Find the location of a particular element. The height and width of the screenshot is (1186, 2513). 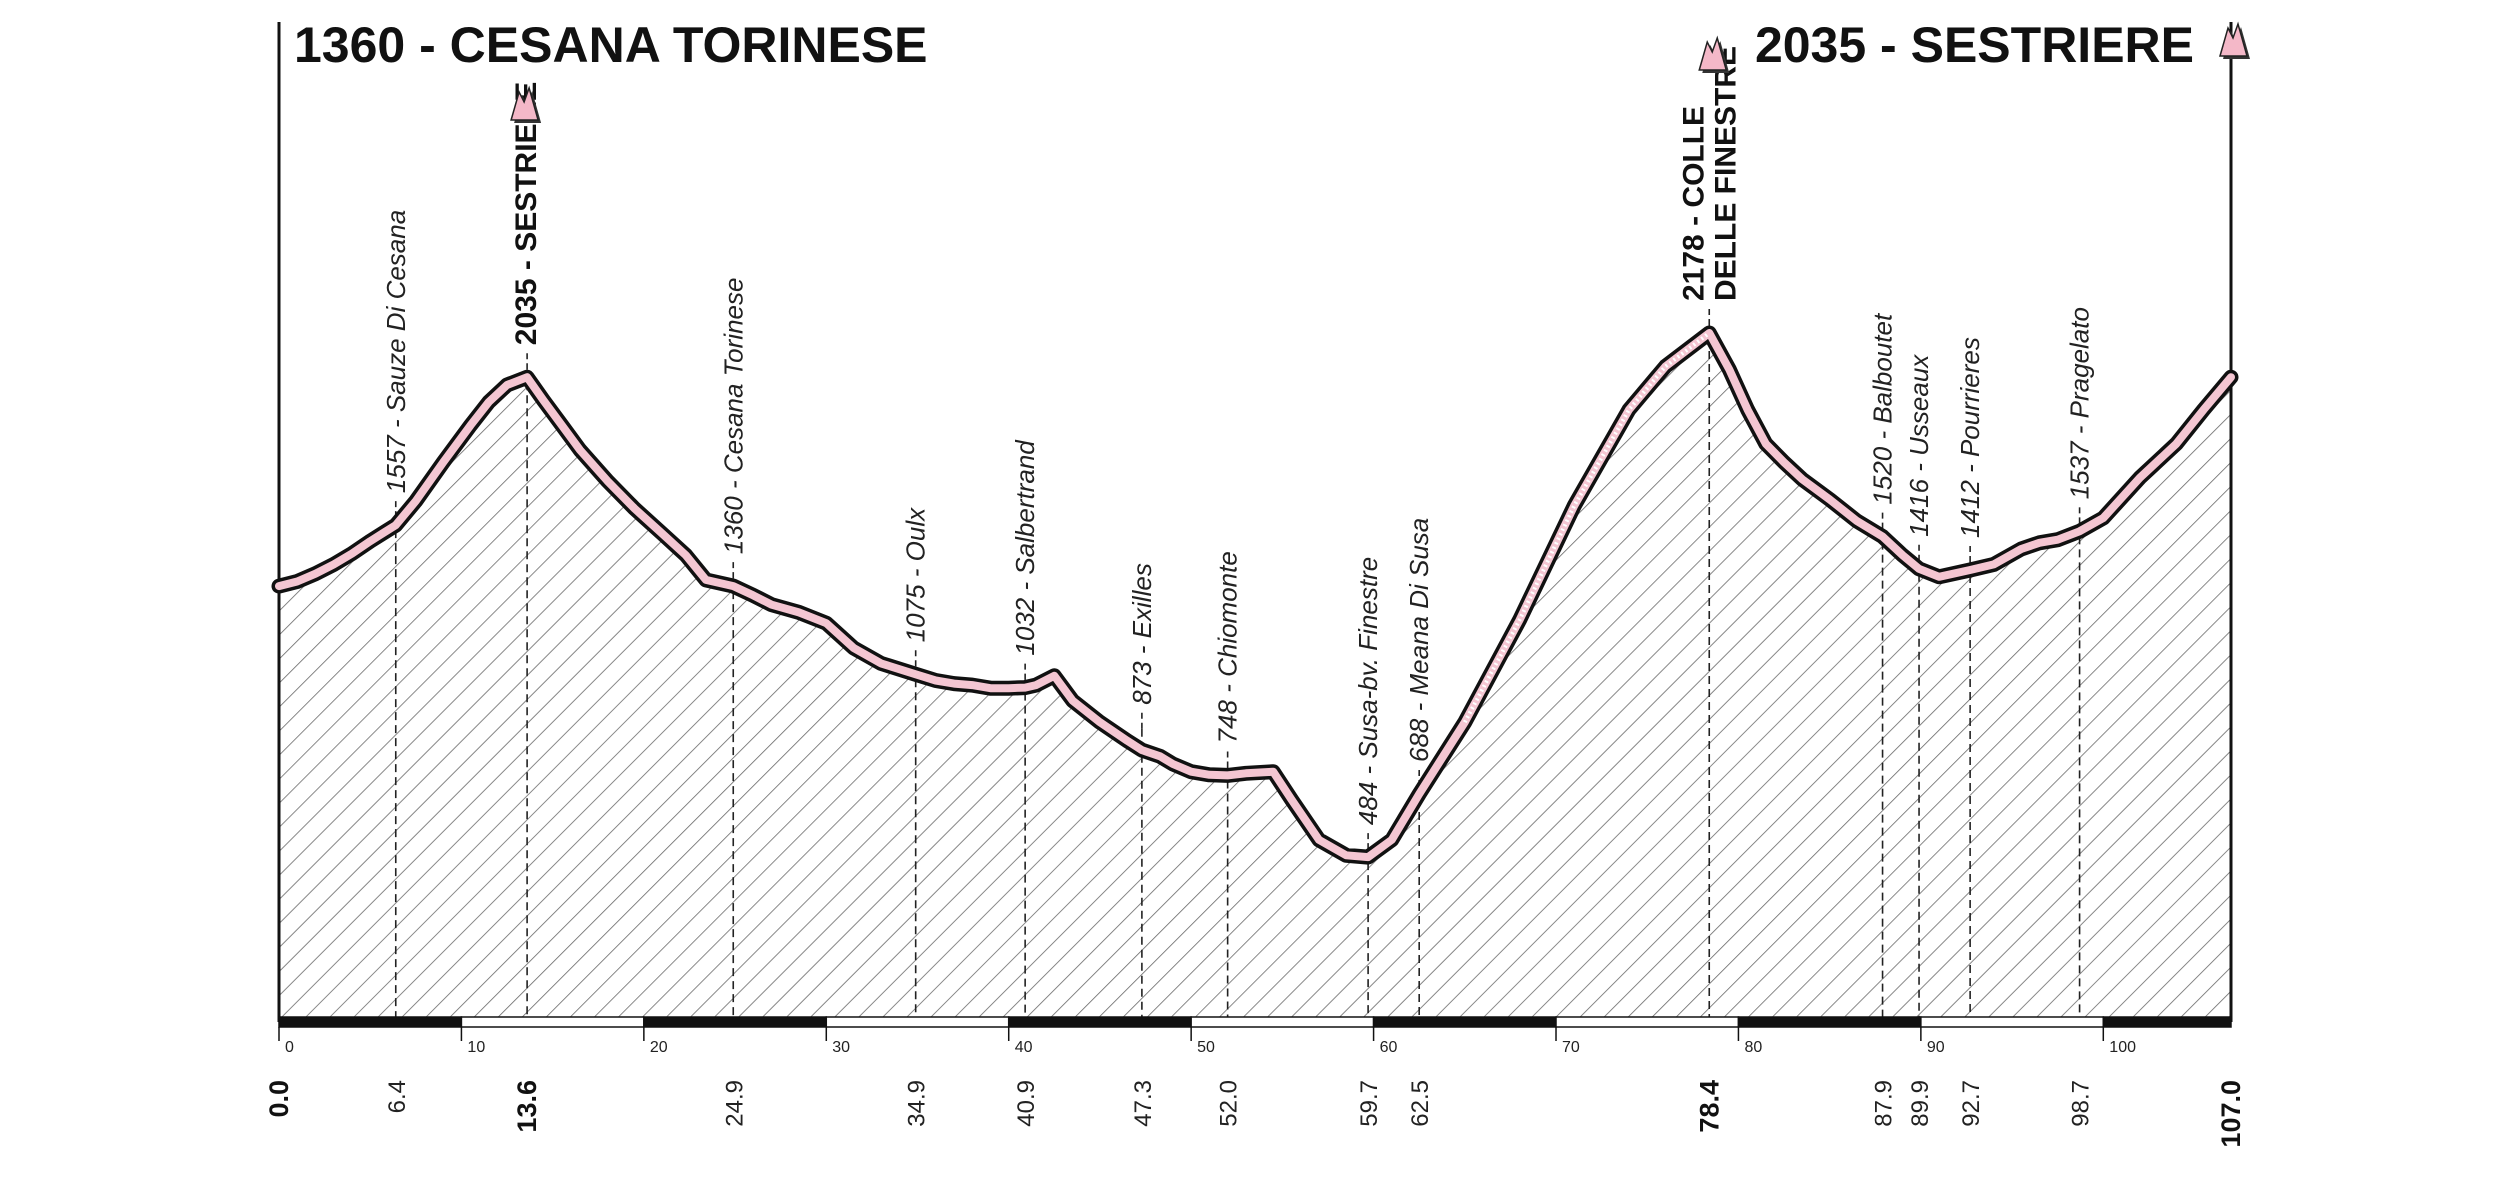

start-title: 1360 - CESANA TORINESE is located at coordinates (611, 45).